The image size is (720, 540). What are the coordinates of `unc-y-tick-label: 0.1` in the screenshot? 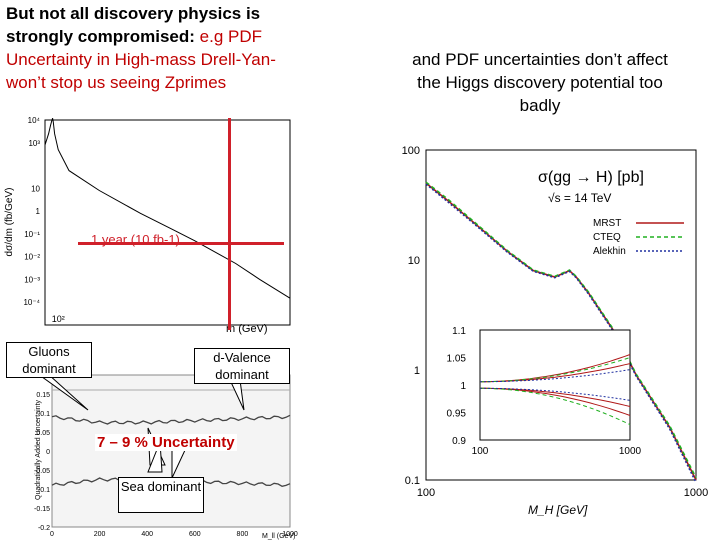 It's located at (45, 414).